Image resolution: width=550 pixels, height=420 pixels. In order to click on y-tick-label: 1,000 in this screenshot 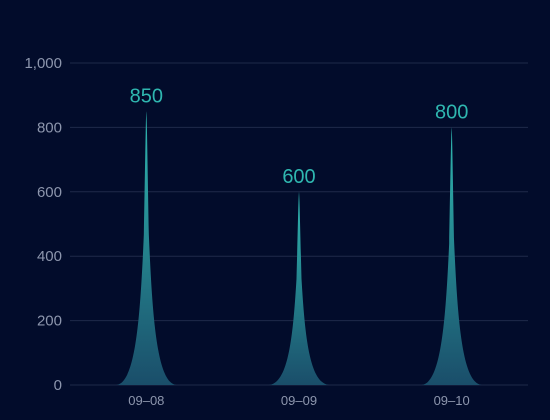, I will do `click(43, 63)`.